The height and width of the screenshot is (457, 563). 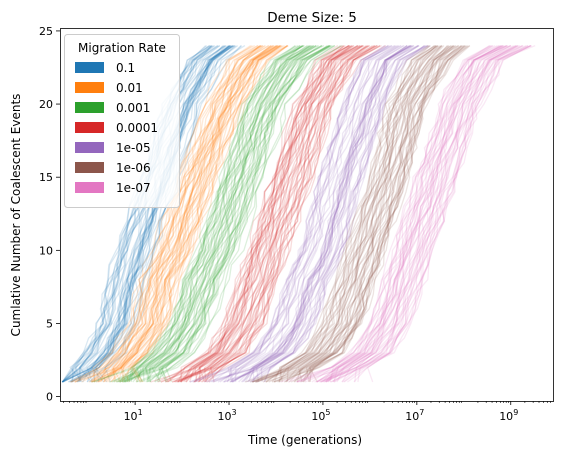 What do you see at coordinates (46, 31) in the screenshot?
I see `y-tick-label: 25` at bounding box center [46, 31].